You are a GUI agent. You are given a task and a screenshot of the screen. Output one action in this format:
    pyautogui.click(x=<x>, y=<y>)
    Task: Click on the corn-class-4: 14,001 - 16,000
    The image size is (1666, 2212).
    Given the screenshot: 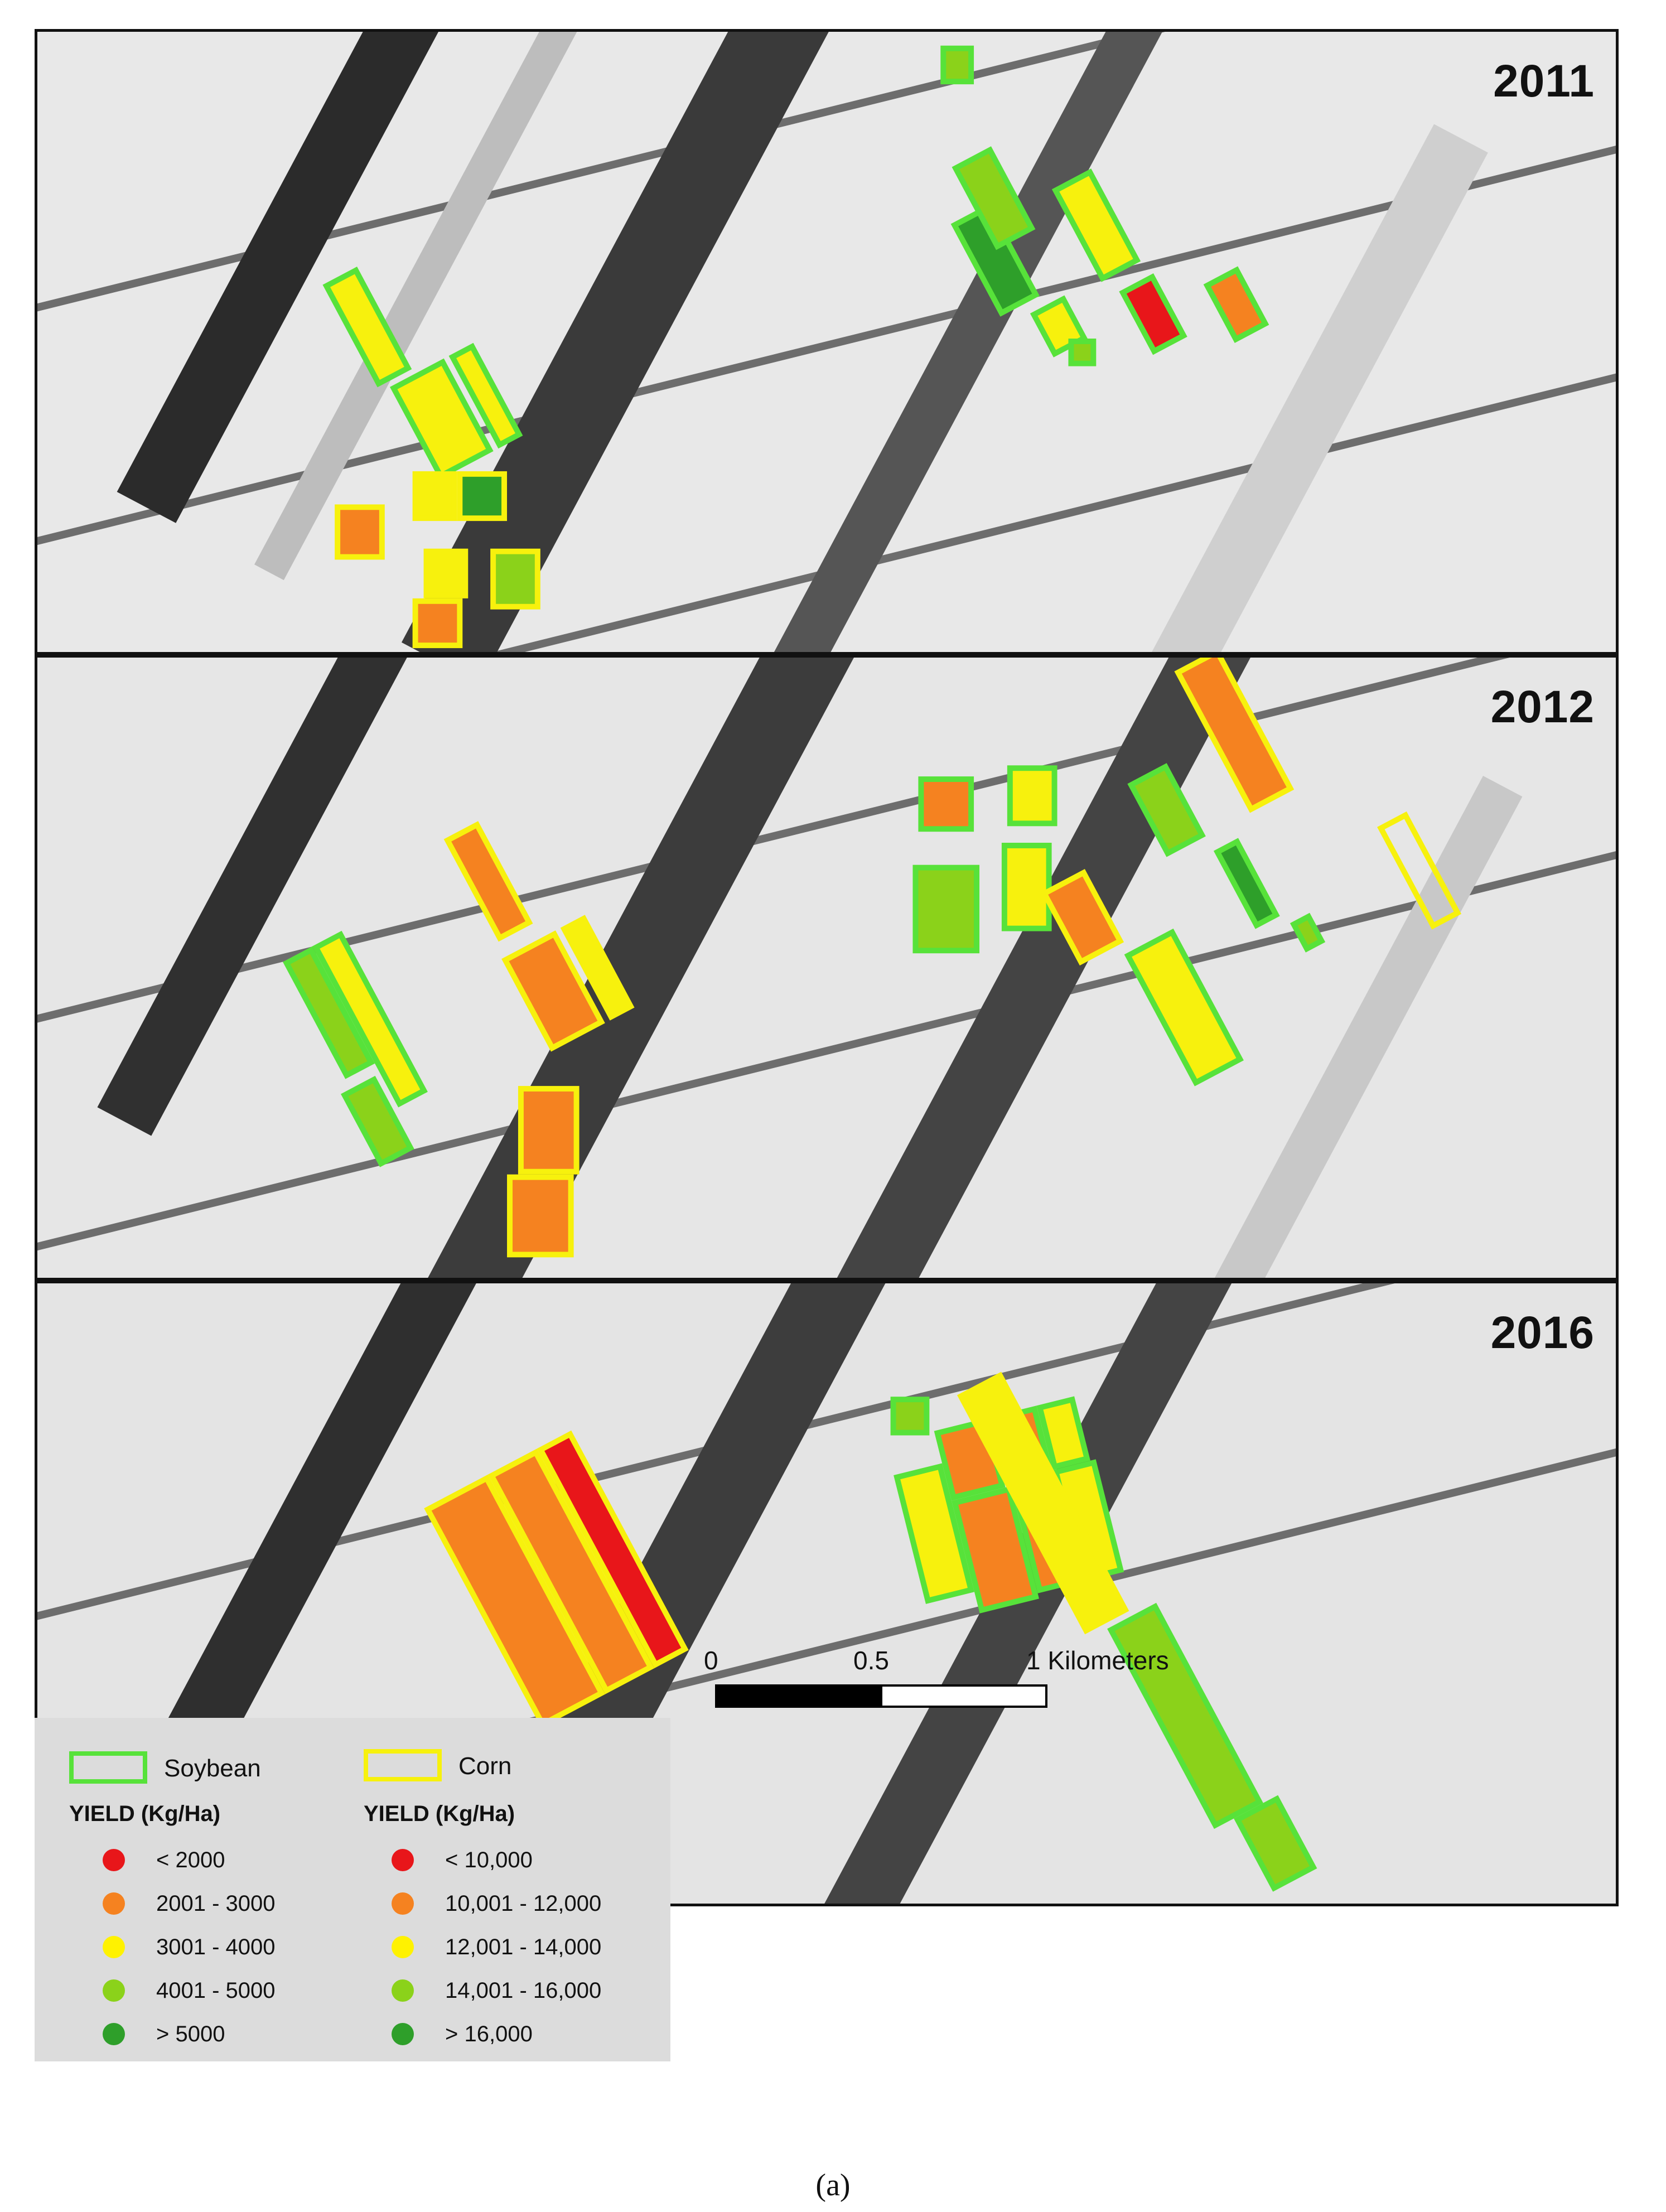 What is the action you would take?
    pyautogui.click(x=496, y=1991)
    